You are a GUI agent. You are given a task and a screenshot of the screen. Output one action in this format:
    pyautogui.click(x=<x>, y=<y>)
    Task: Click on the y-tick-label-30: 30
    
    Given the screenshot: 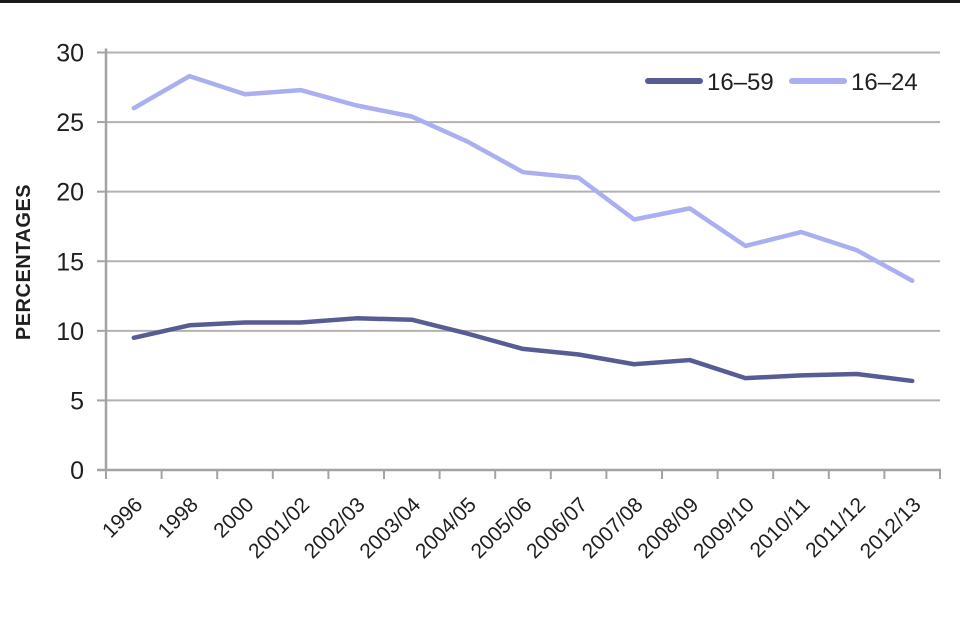 What is the action you would take?
    pyautogui.click(x=70, y=54)
    